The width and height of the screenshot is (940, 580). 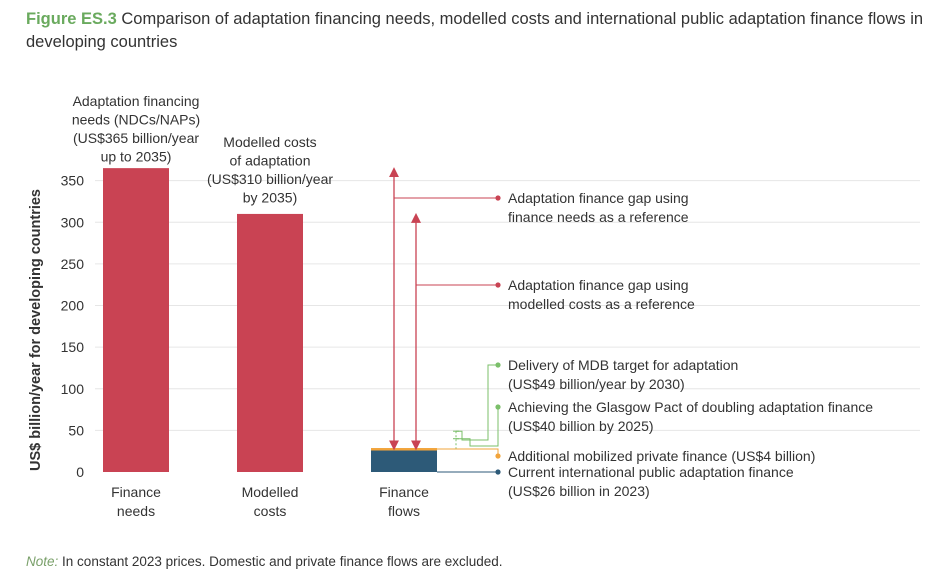 I want to click on x-category-label: needs, so click(x=136, y=511).